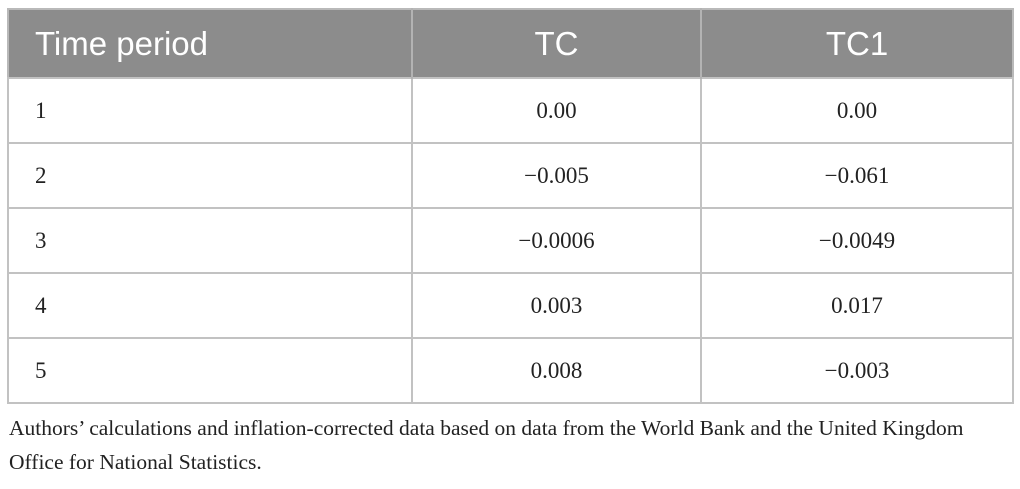  I want to click on table-row: 3 −0.0006 −0.0049, so click(510, 240).